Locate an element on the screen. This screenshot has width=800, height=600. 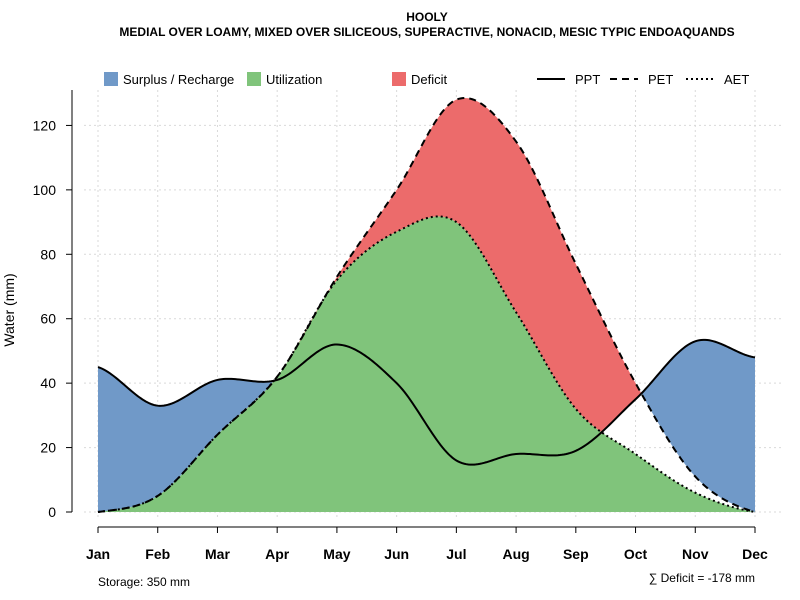
legend-swatch-deficit is located at coordinates (399, 79).